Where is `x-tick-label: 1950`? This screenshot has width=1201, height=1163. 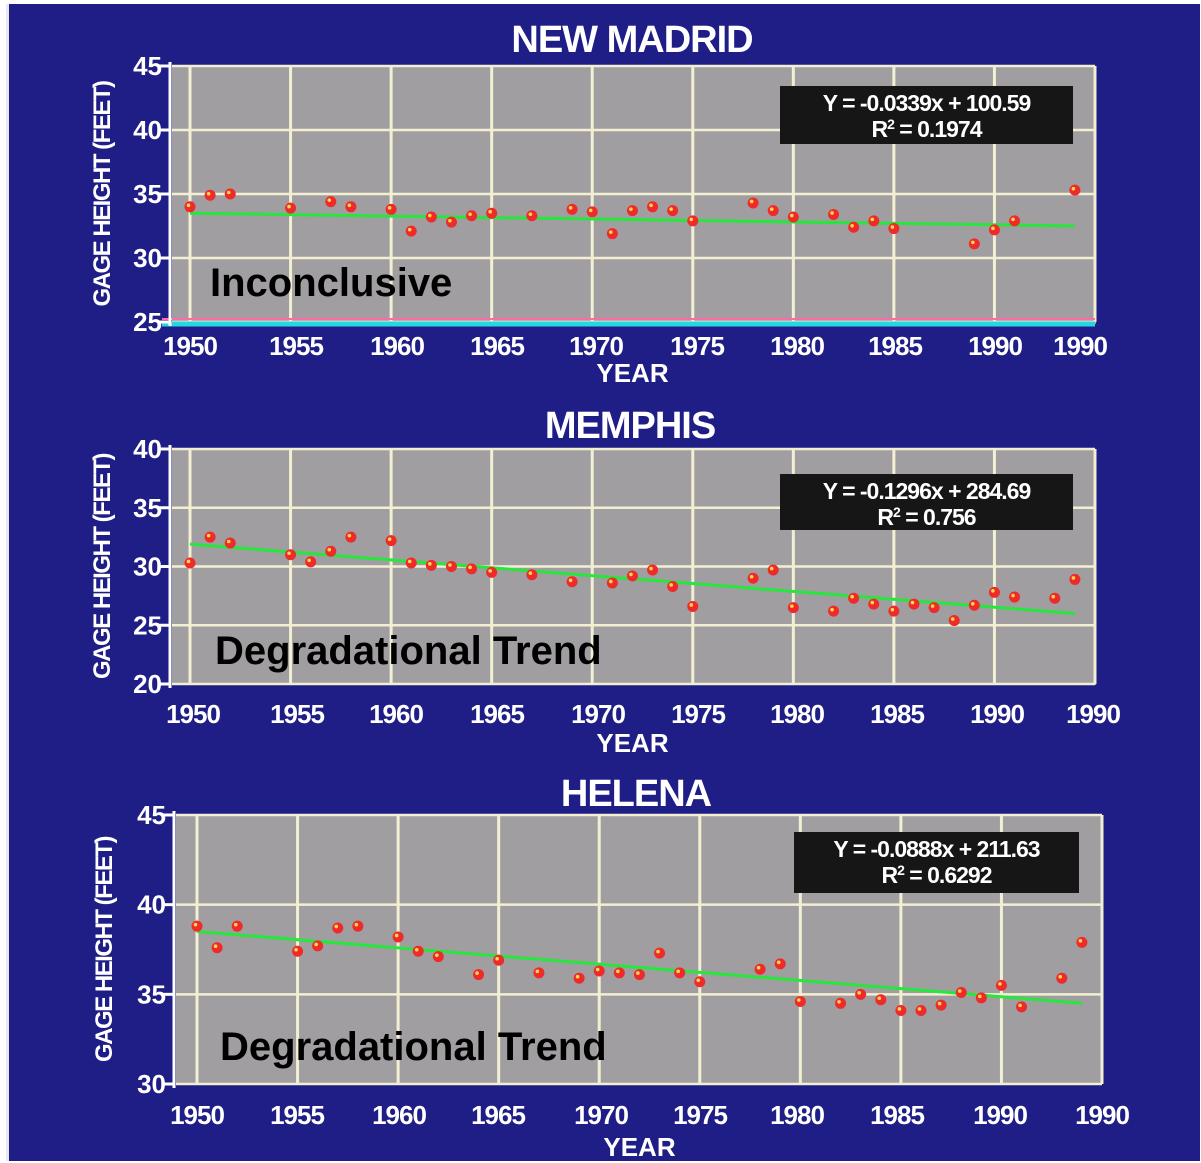 x-tick-label: 1950 is located at coordinates (197, 1115).